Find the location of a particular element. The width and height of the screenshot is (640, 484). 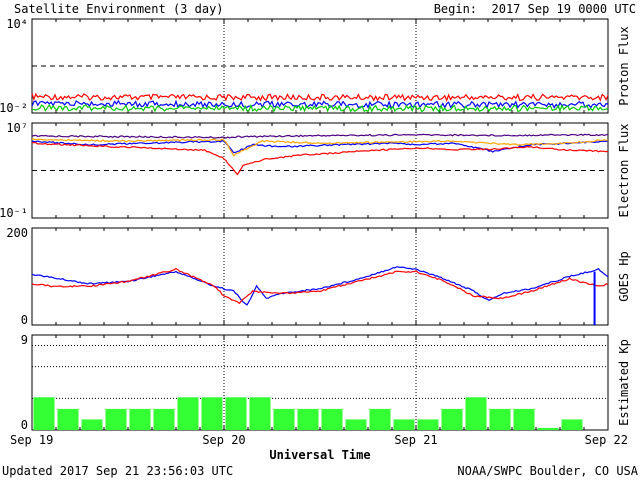

electron-series-blue is located at coordinates (320, 146).